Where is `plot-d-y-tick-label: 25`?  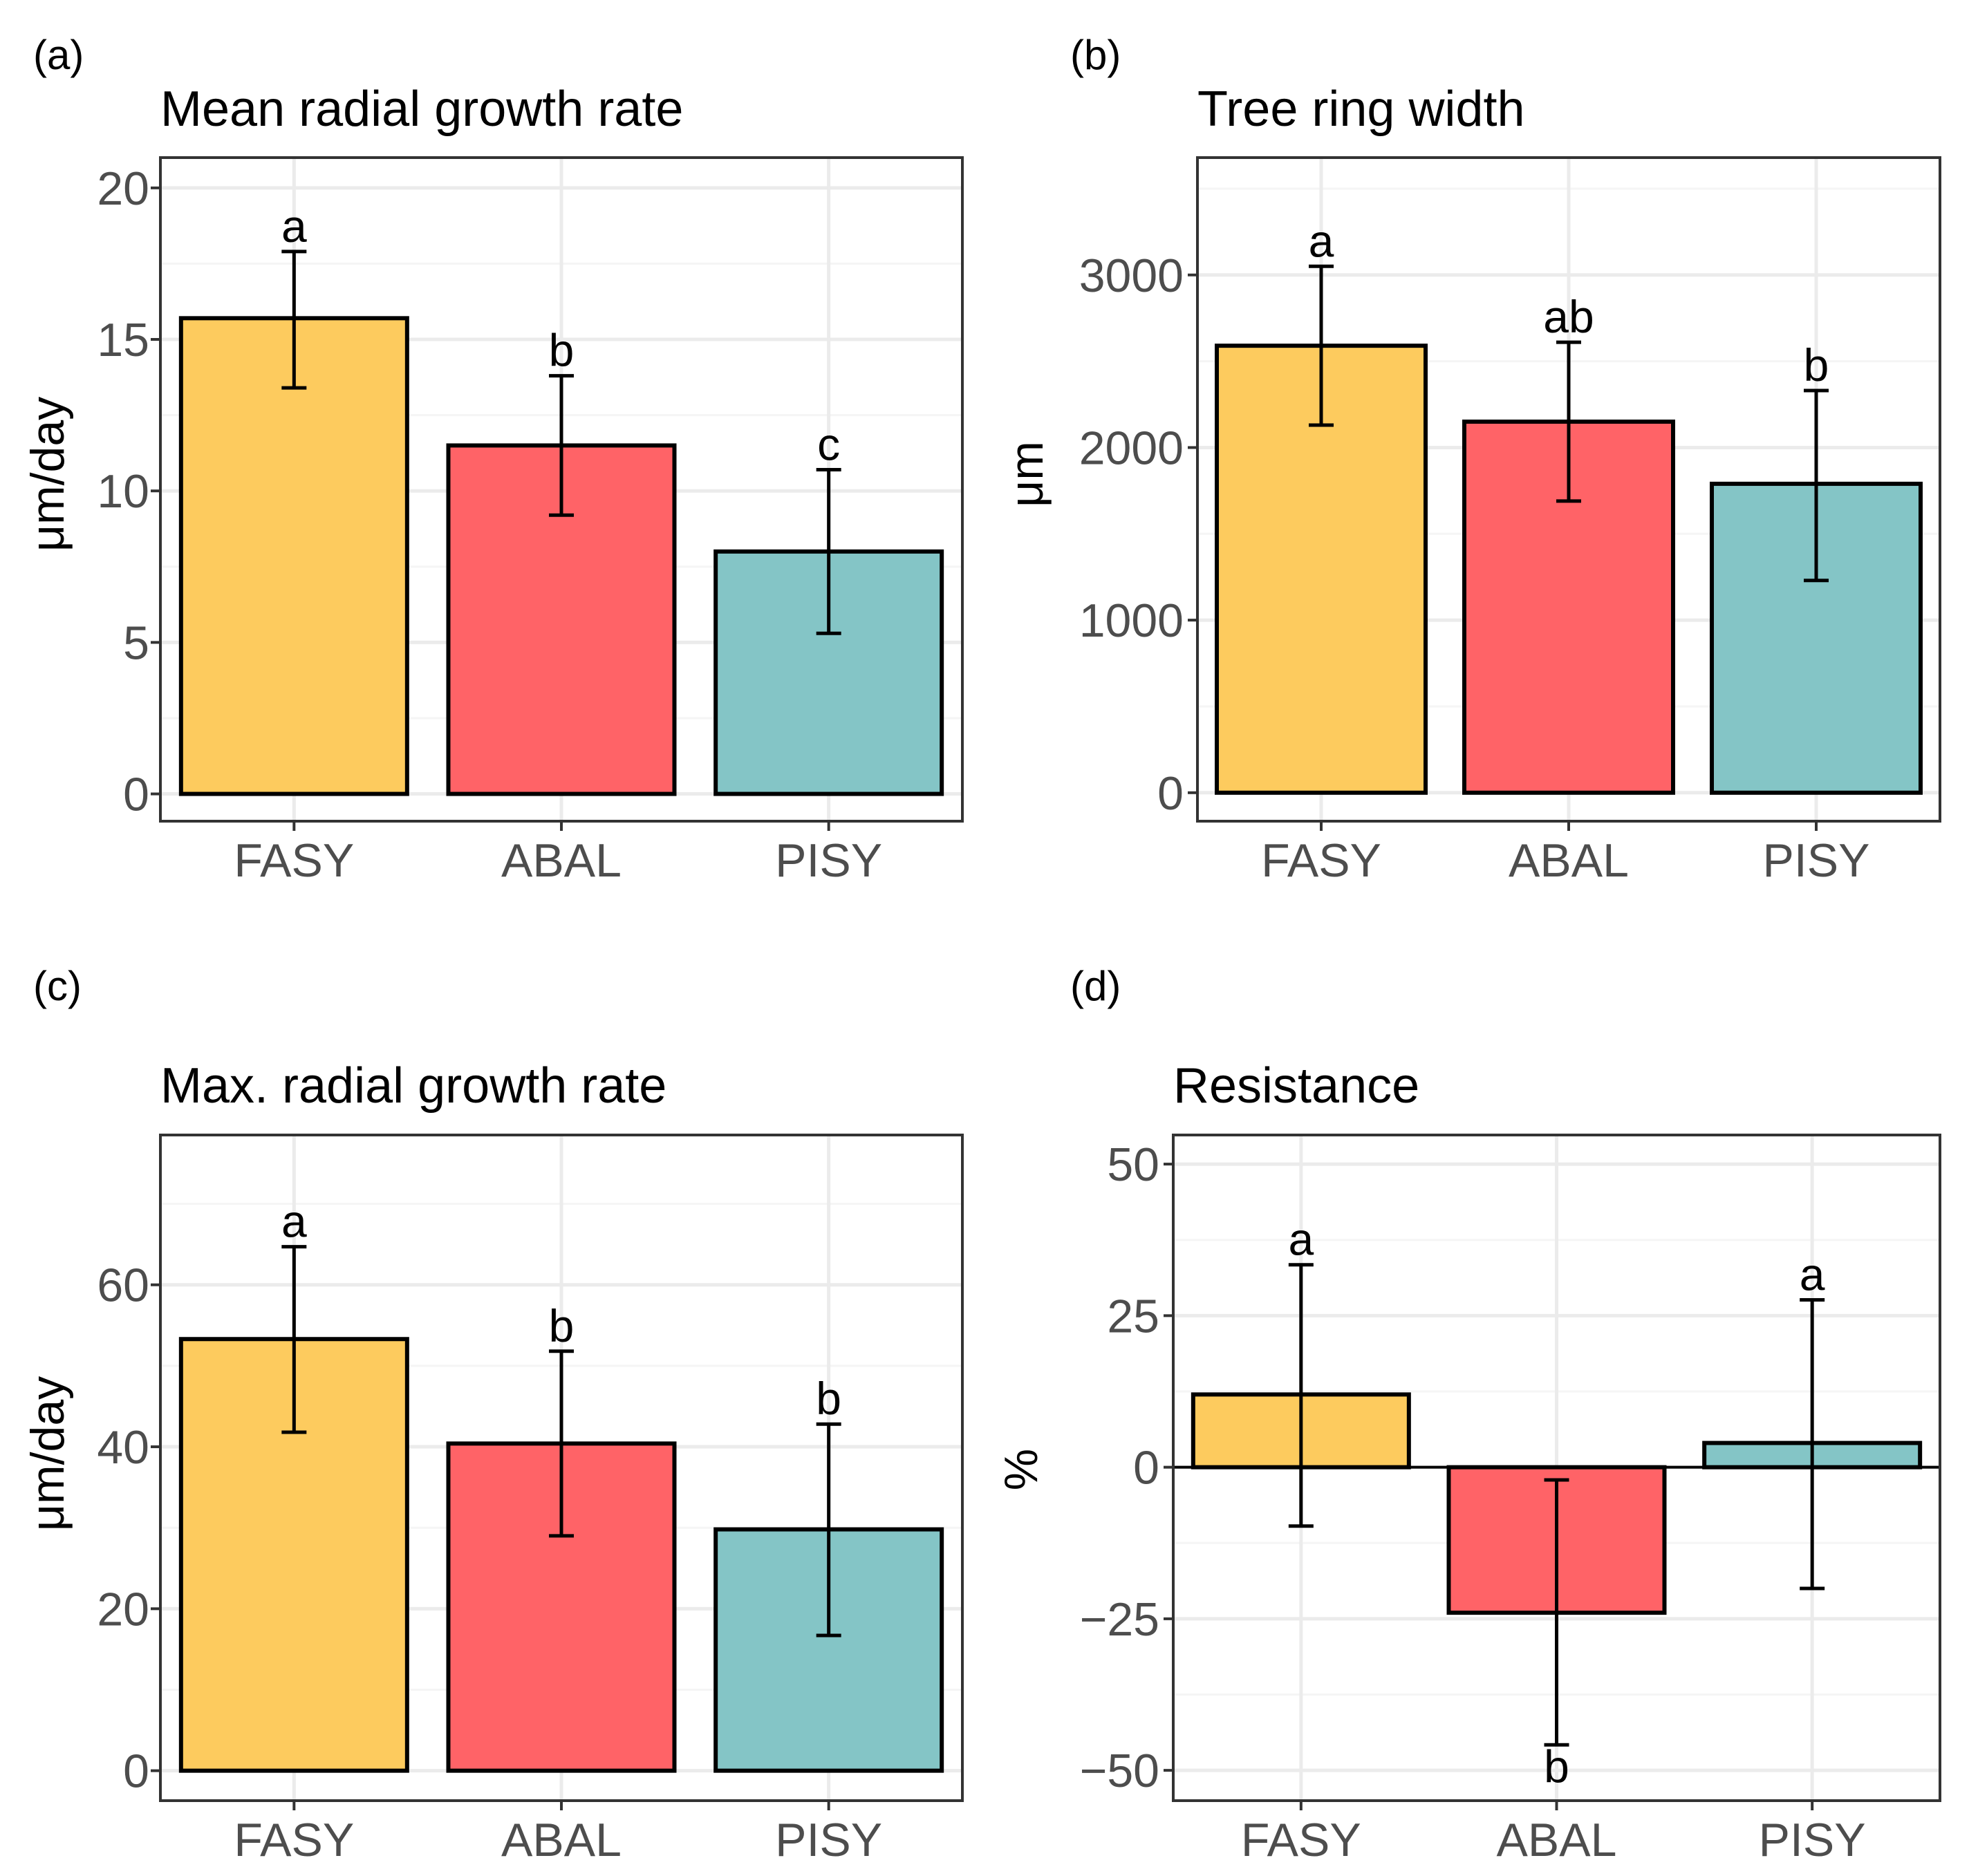
plot-d-y-tick-label: 25 is located at coordinates (1133, 1316).